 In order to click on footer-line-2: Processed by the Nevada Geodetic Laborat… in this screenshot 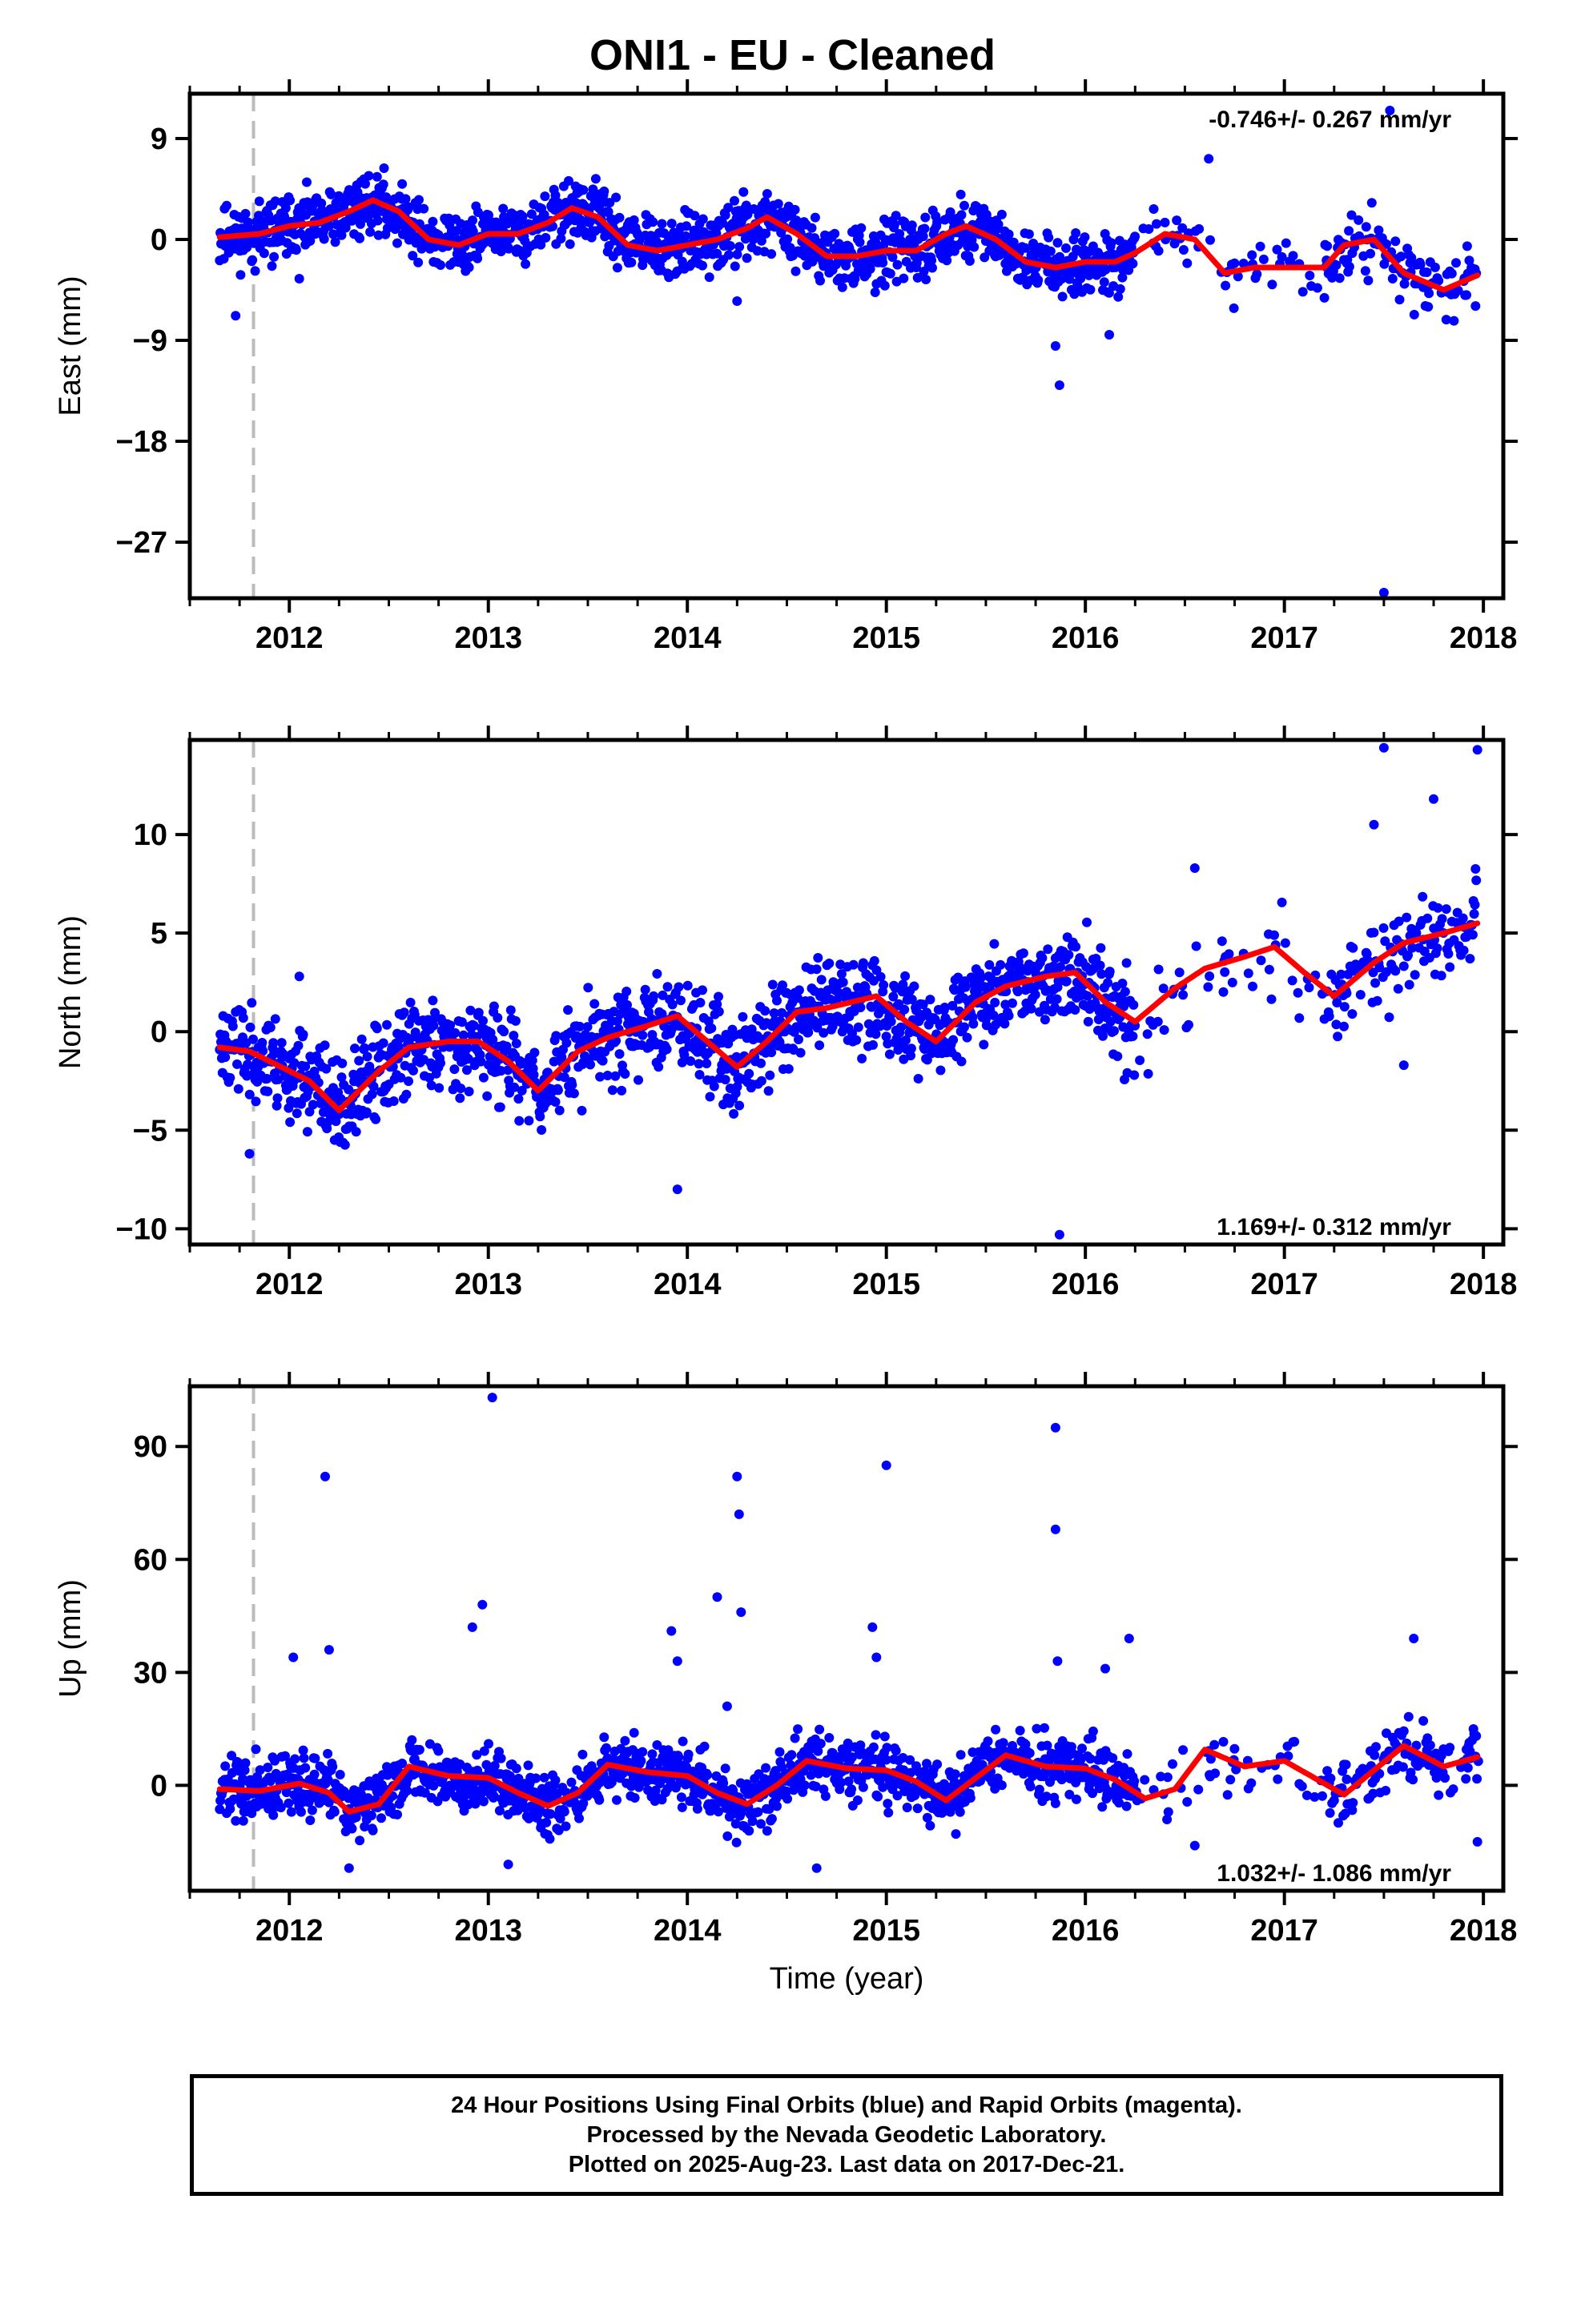, I will do `click(846, 2134)`.